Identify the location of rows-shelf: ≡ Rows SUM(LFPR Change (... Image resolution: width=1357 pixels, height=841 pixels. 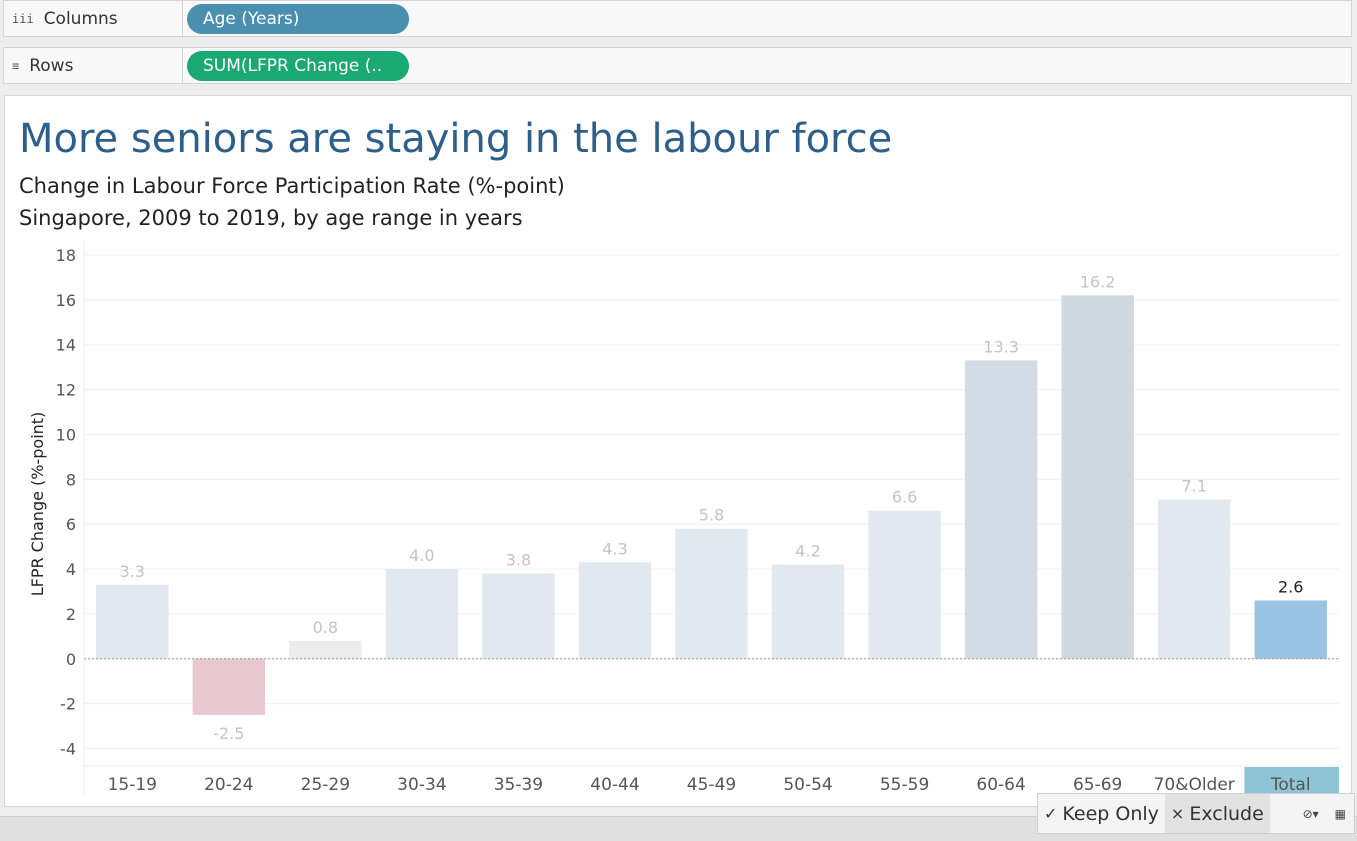
(677, 65).